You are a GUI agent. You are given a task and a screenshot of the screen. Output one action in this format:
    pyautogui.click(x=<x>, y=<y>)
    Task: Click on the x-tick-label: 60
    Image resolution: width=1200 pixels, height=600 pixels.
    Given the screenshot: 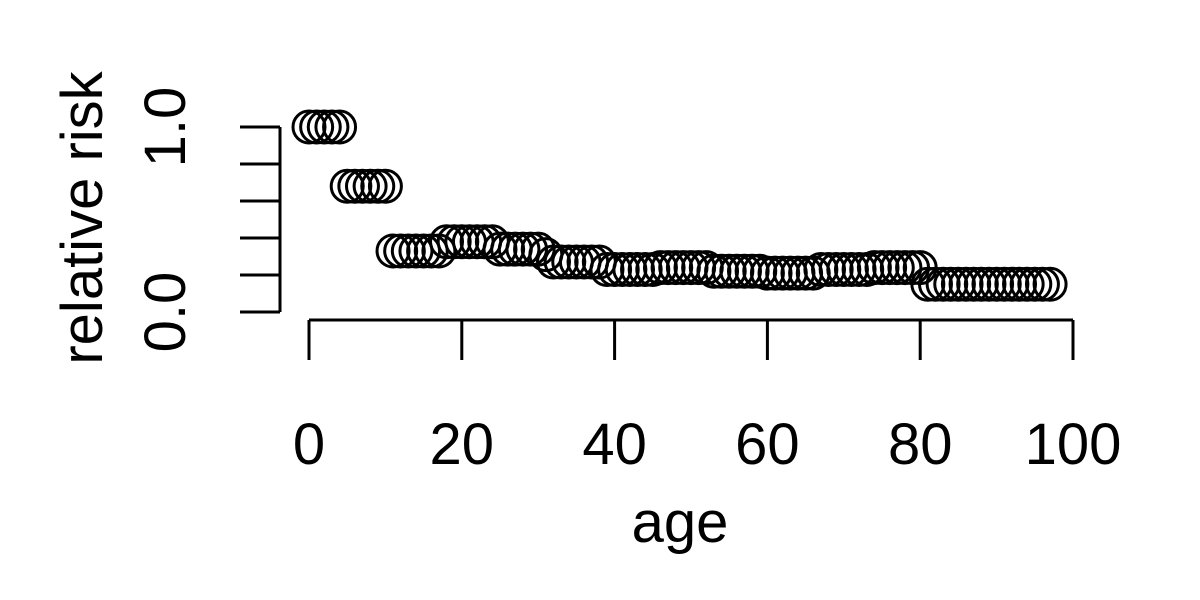 What is the action you would take?
    pyautogui.click(x=767, y=444)
    